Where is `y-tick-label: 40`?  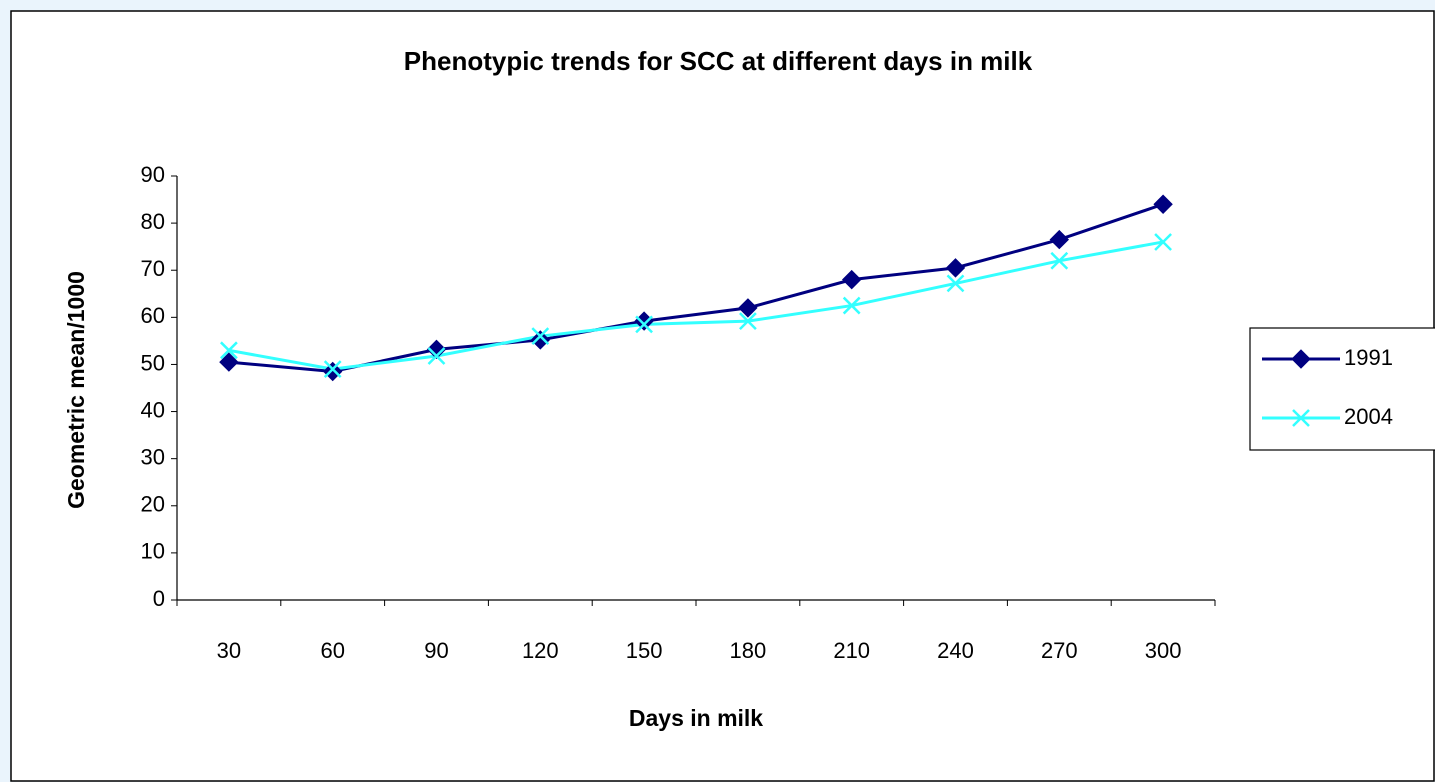
y-tick-label: 40 is located at coordinates (153, 409).